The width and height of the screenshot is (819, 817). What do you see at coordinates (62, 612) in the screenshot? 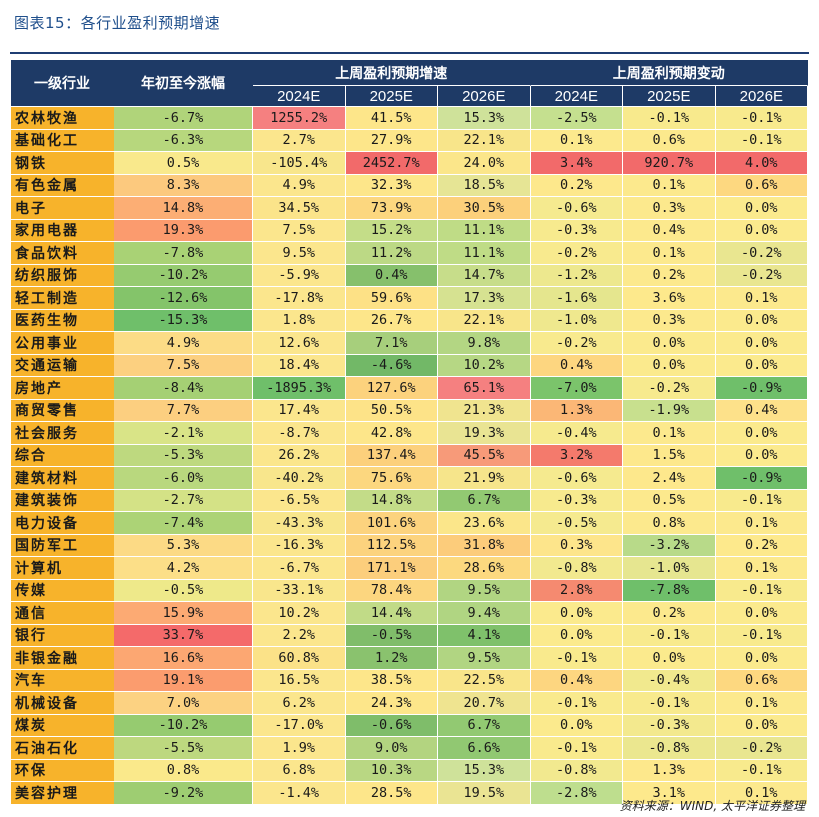
I see `industry-name: 通信` at bounding box center [62, 612].